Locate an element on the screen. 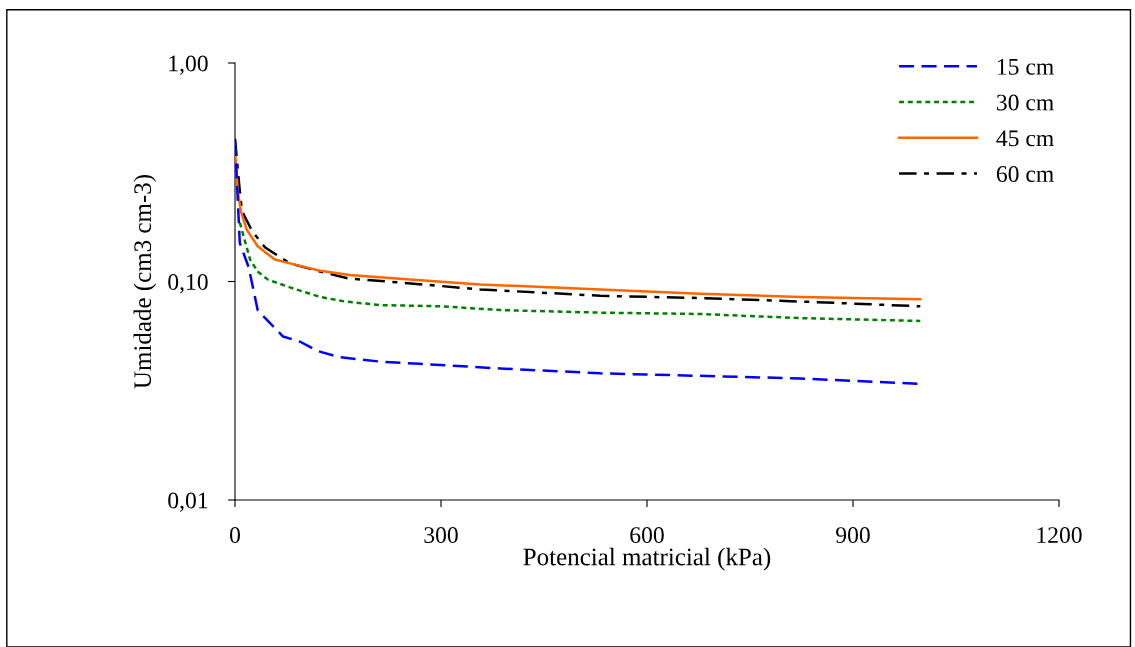 The width and height of the screenshot is (1135, 647). legend-label: 15 cm is located at coordinates (1025, 66).